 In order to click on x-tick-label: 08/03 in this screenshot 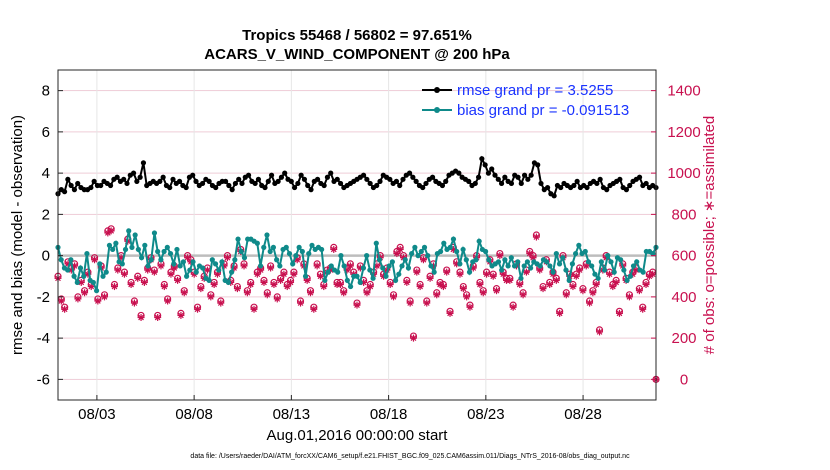, I will do `click(97, 414)`.